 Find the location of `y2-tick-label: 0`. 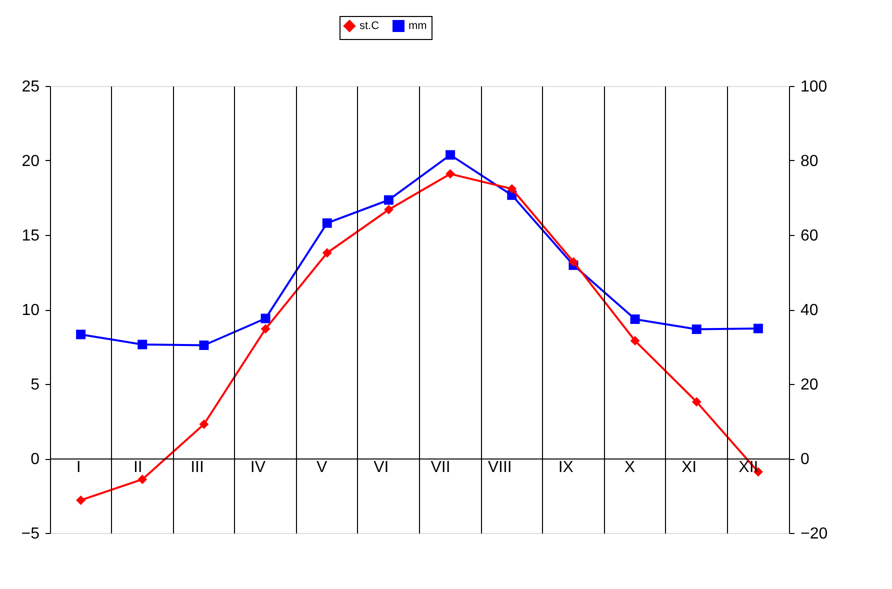

y2-tick-label: 0 is located at coordinates (805, 459).